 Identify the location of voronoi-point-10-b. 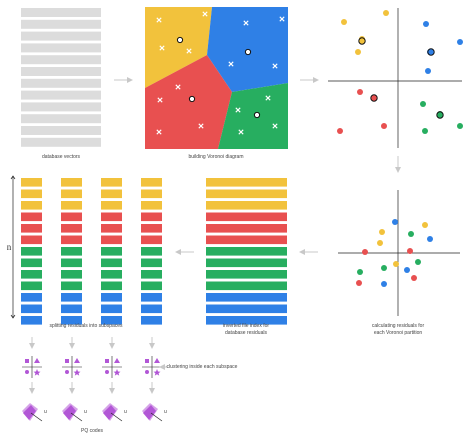
(178, 87).